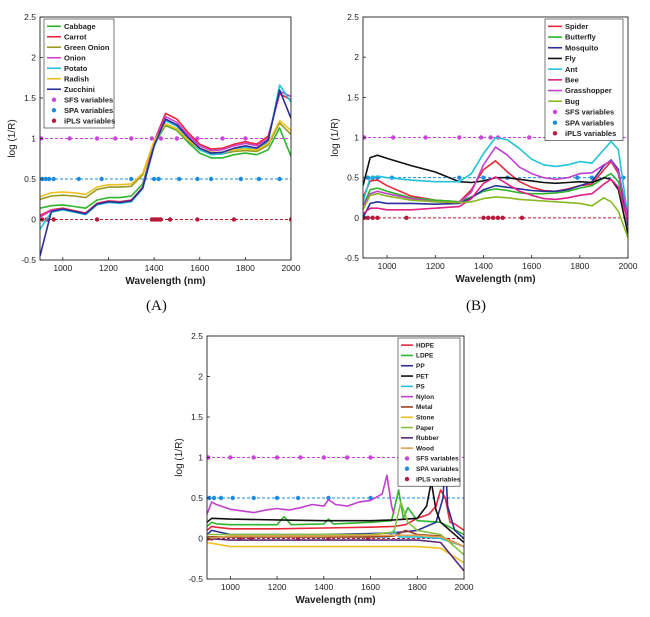 The height and width of the screenshot is (617, 650). What do you see at coordinates (420, 387) in the screenshot?
I see `legend-label-ps: PS` at bounding box center [420, 387].